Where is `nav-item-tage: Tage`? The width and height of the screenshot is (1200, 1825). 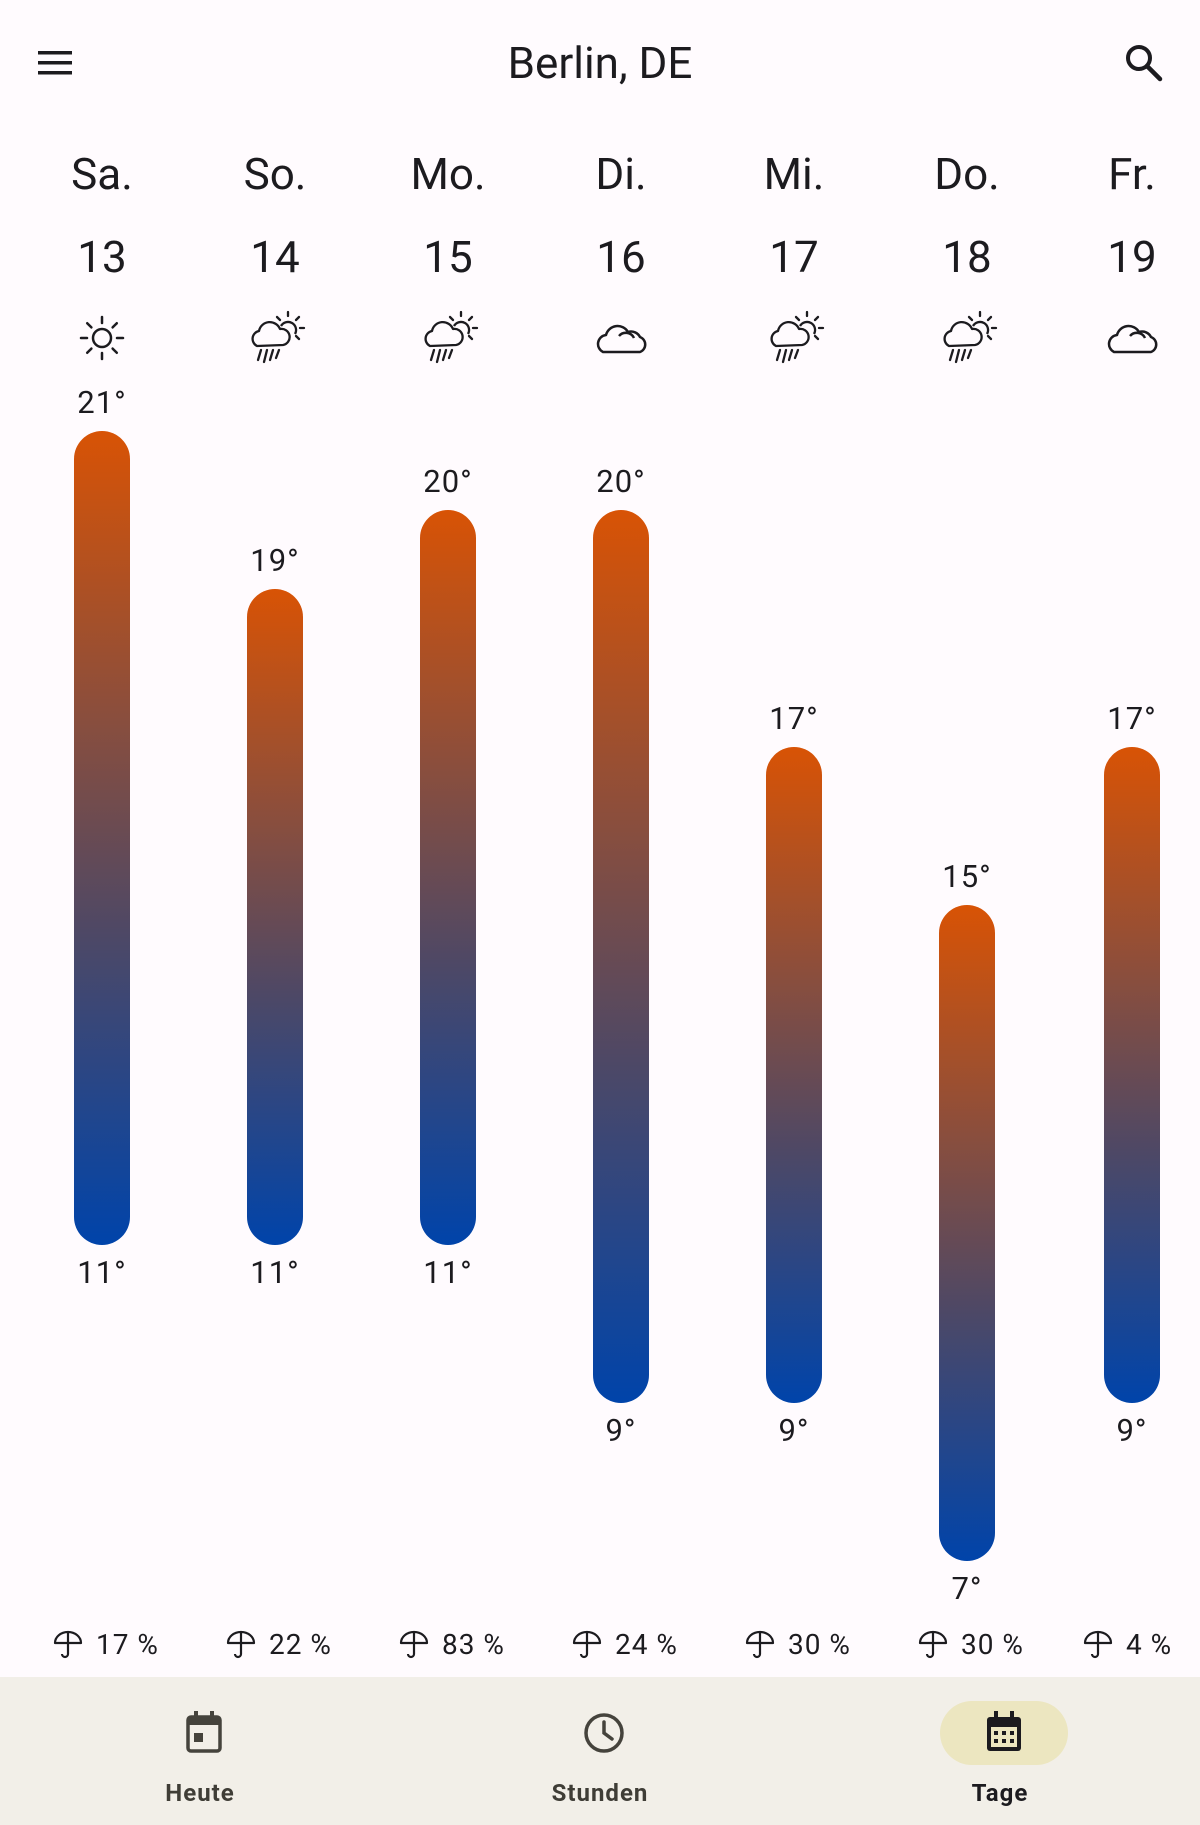
nav-item-tage: Tage is located at coordinates (1000, 1751).